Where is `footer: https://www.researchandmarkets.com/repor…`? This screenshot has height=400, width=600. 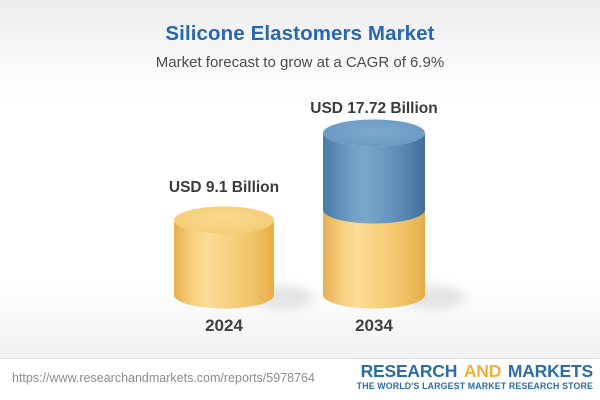
footer: https://www.researchandmarkets.com/repor… is located at coordinates (300, 379).